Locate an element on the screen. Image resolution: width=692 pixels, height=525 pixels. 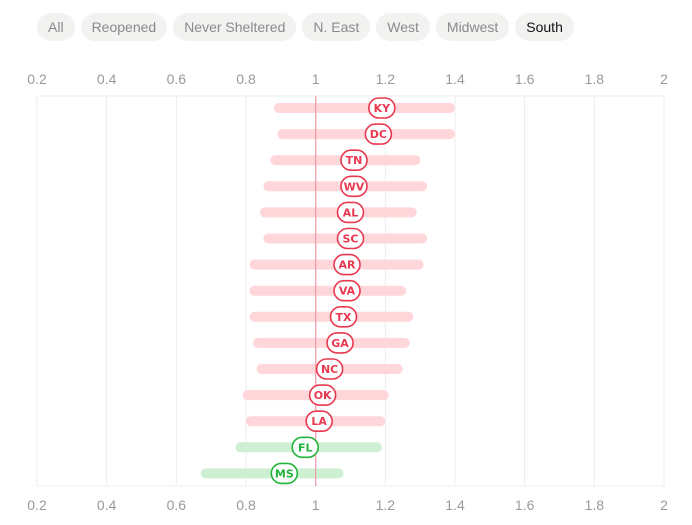
x-tick-label-top: 1 is located at coordinates (316, 79).